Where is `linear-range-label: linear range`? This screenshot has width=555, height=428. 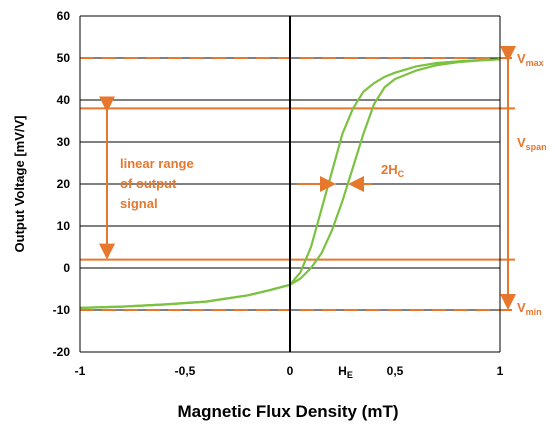 linear-range-label: linear range is located at coordinates (157, 163).